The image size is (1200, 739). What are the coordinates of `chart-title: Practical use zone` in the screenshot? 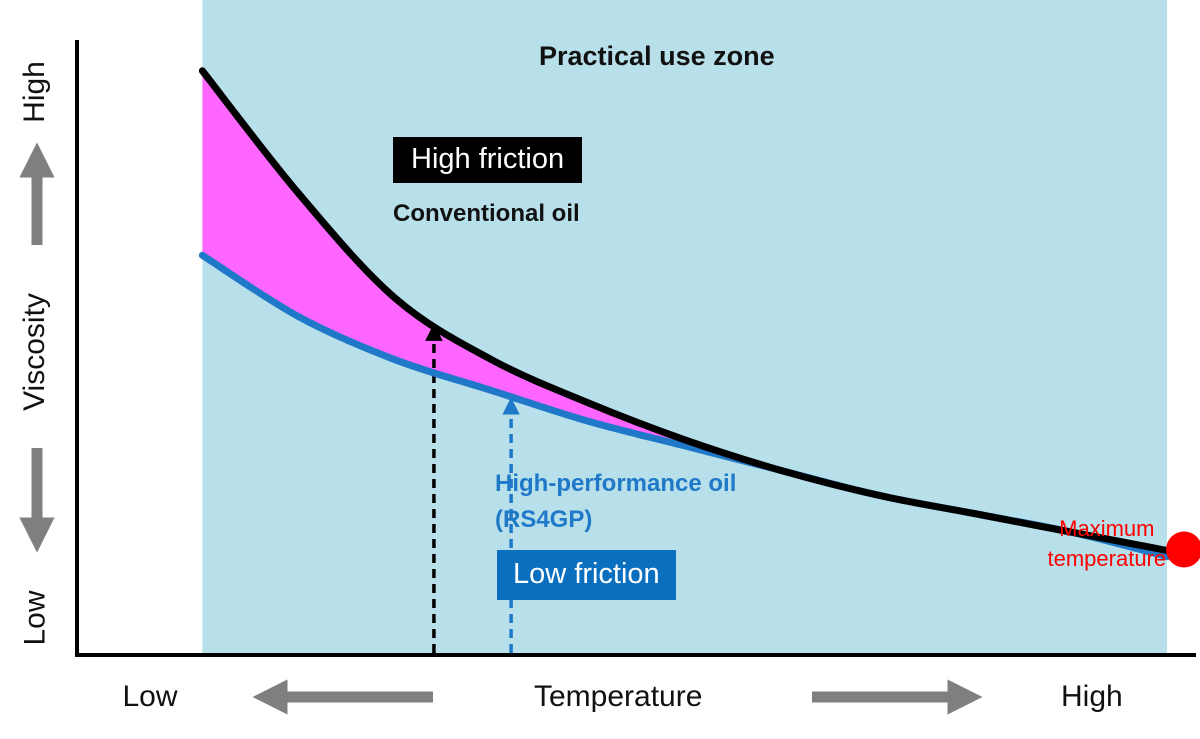 It's located at (657, 55).